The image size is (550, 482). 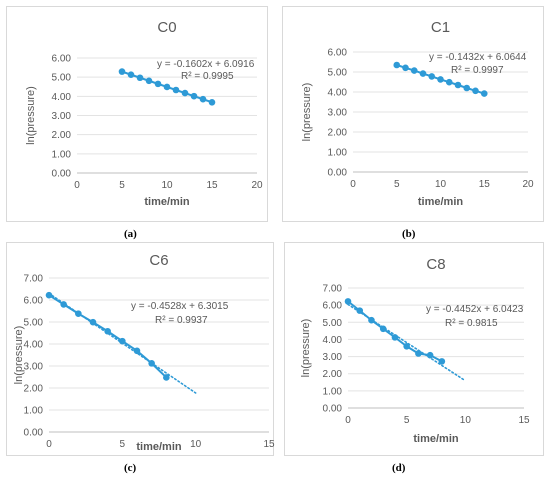 What do you see at coordinates (435, 264) in the screenshot?
I see `chart-title: C8` at bounding box center [435, 264].